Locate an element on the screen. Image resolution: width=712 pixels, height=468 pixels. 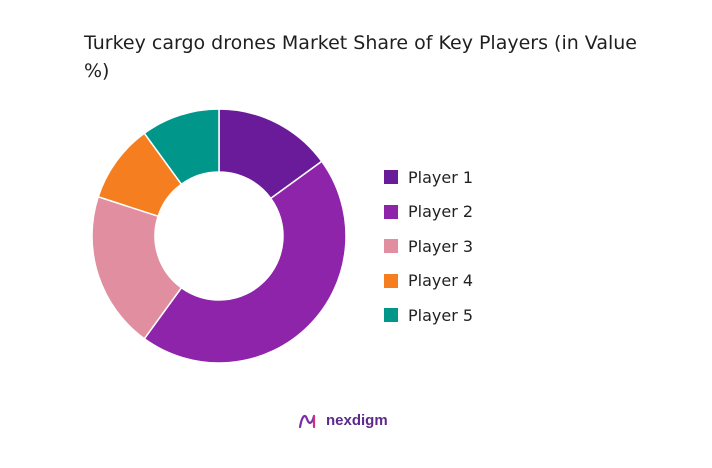
brand-logo: nexdigm is located at coordinates (343, 420).